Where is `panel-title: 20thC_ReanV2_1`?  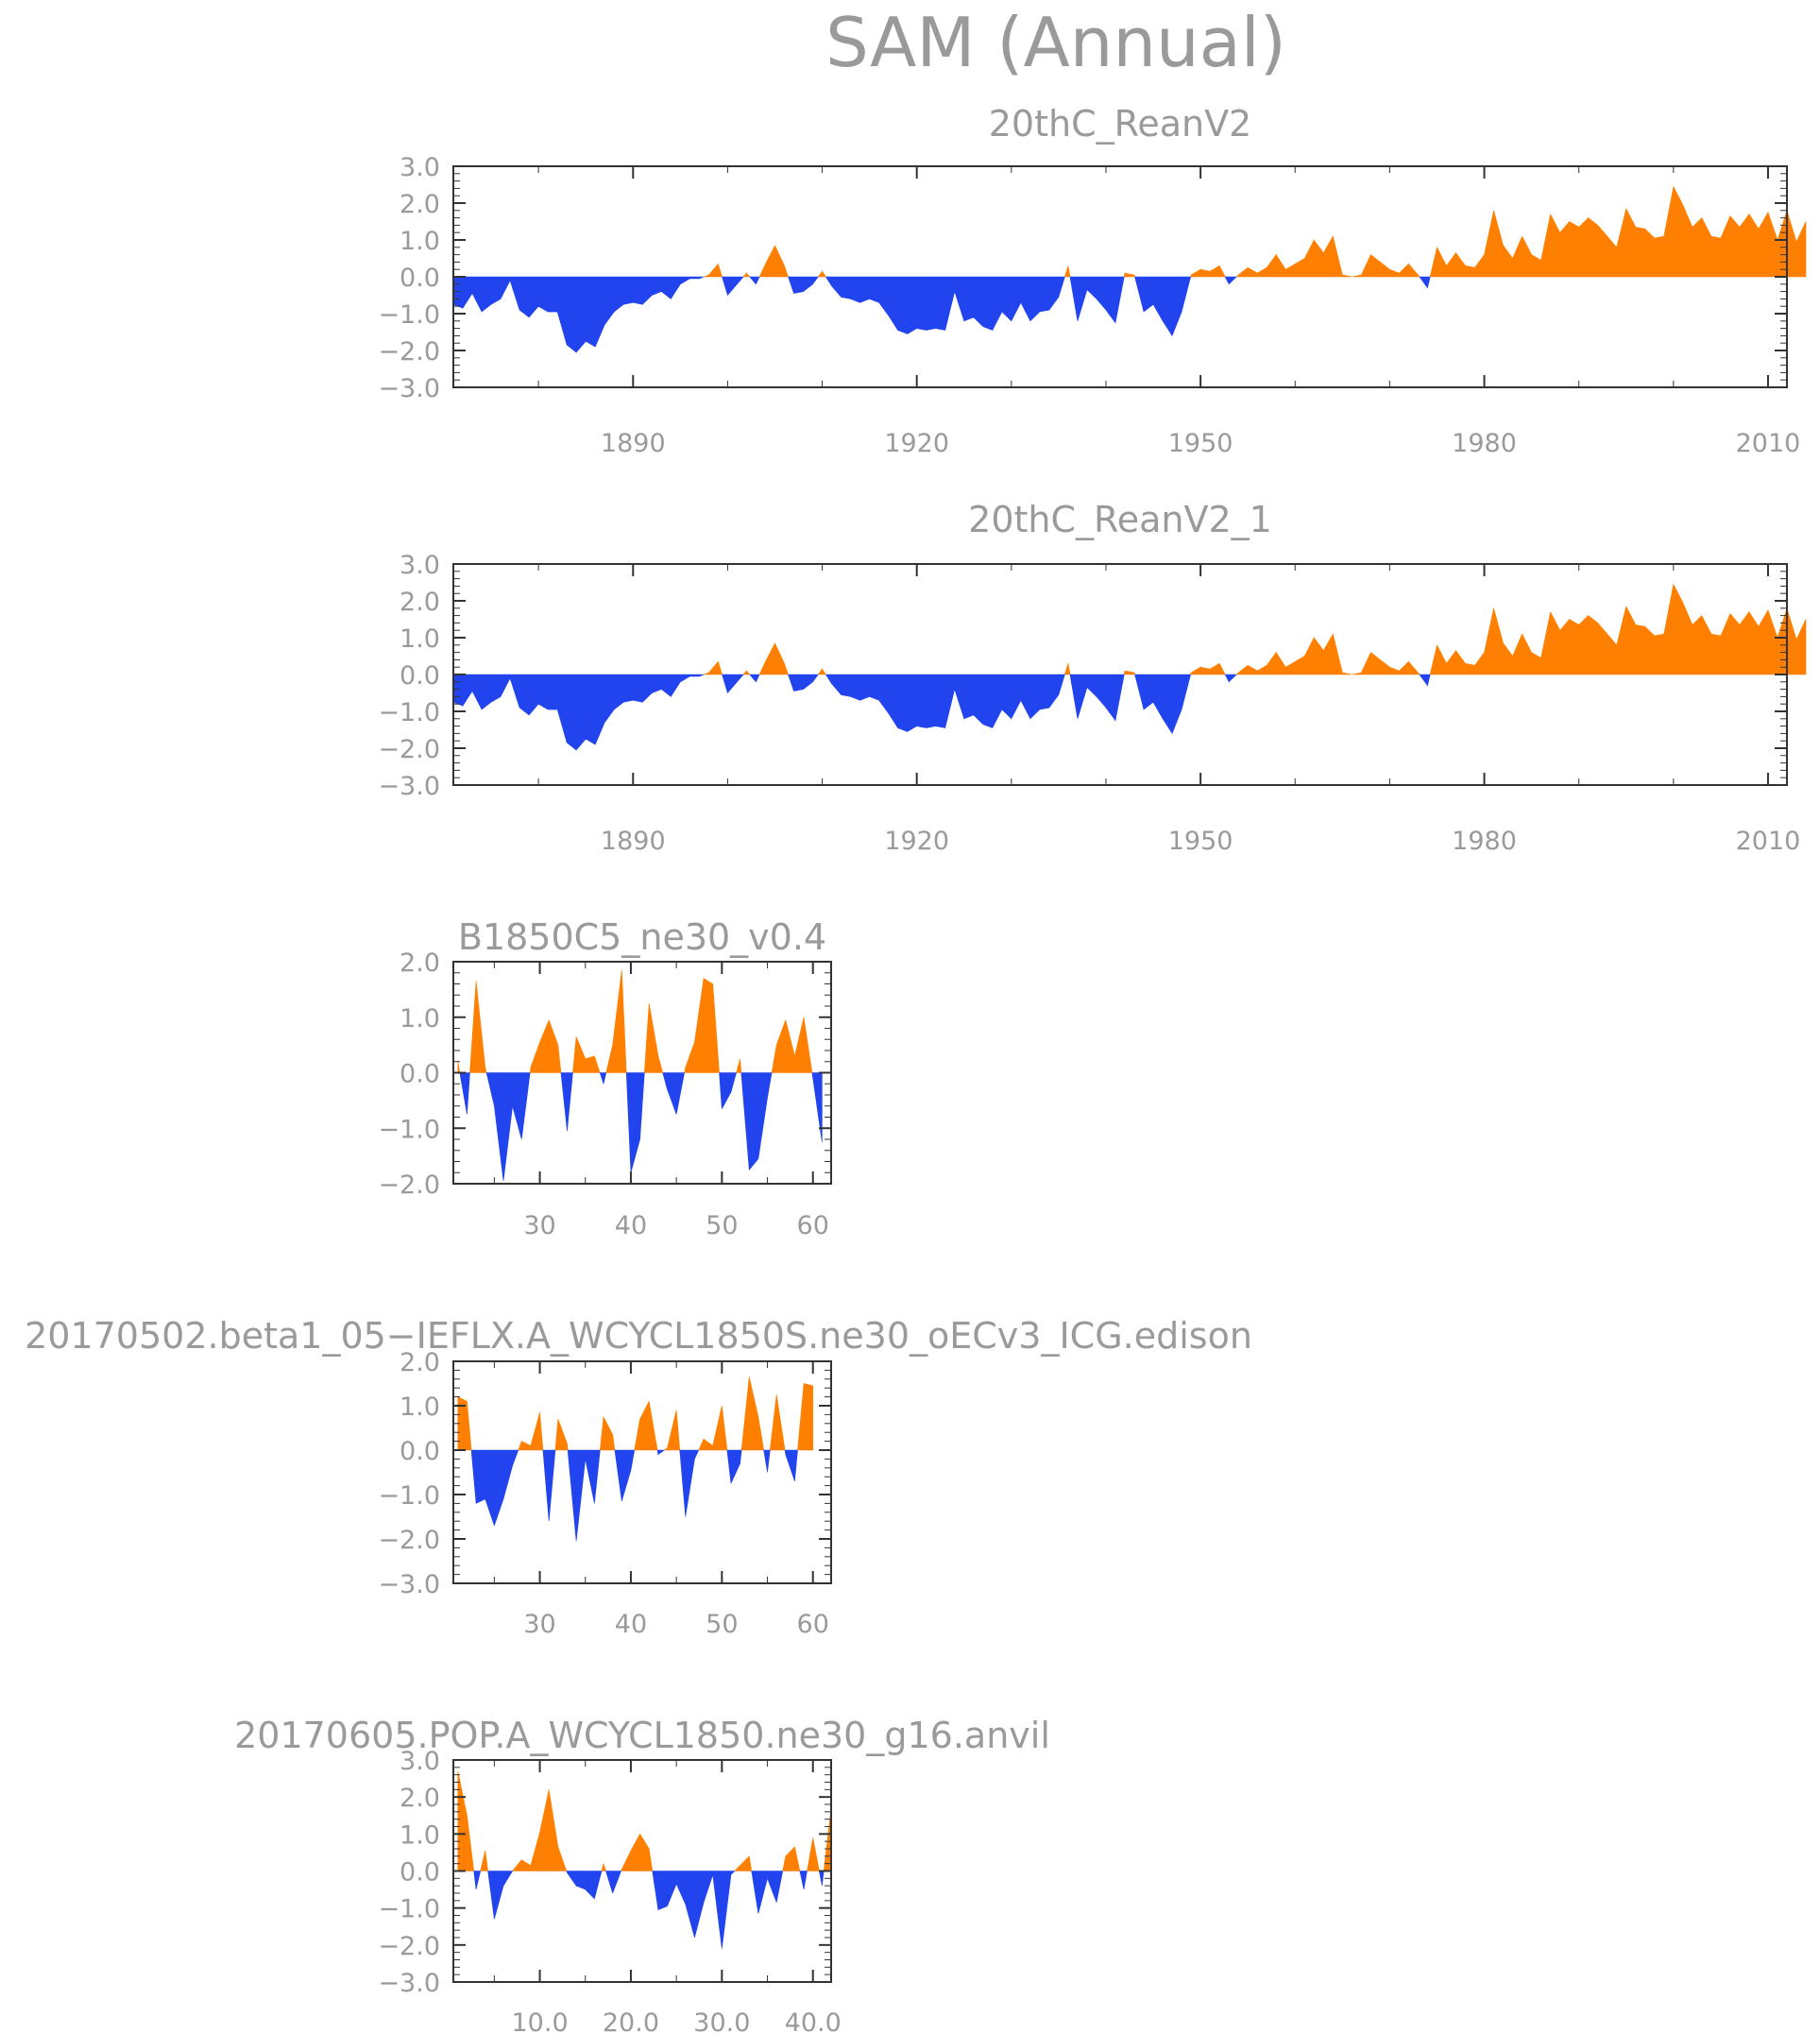
panel-title: 20thC_ReanV2_1 is located at coordinates (1120, 519).